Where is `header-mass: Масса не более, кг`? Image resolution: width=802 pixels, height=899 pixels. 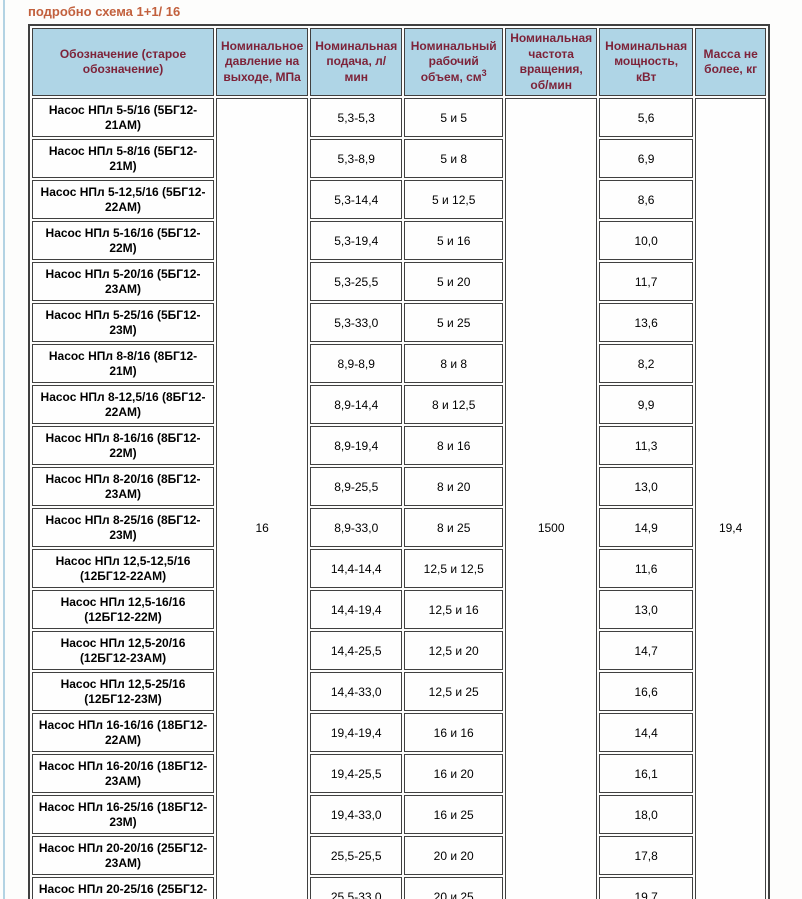 header-mass: Масса не более, кг is located at coordinates (731, 62).